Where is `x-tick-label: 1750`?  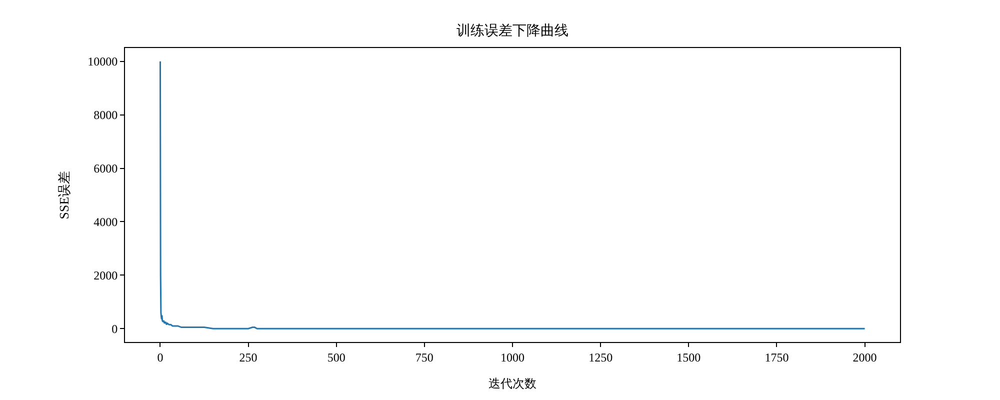 x-tick-label: 1750 is located at coordinates (776, 357).